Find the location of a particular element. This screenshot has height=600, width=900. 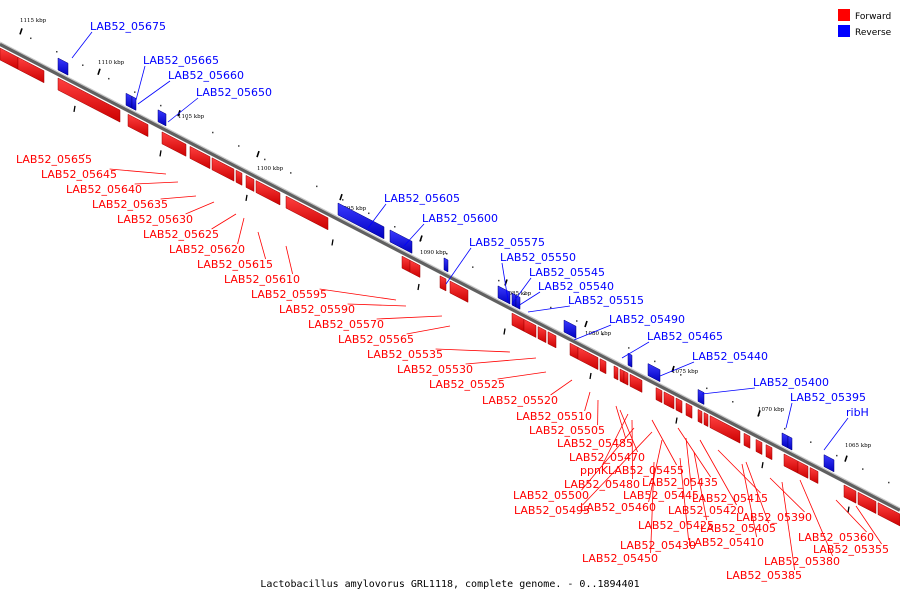

legend: Forward Reverse is located at coordinates (865, 23).